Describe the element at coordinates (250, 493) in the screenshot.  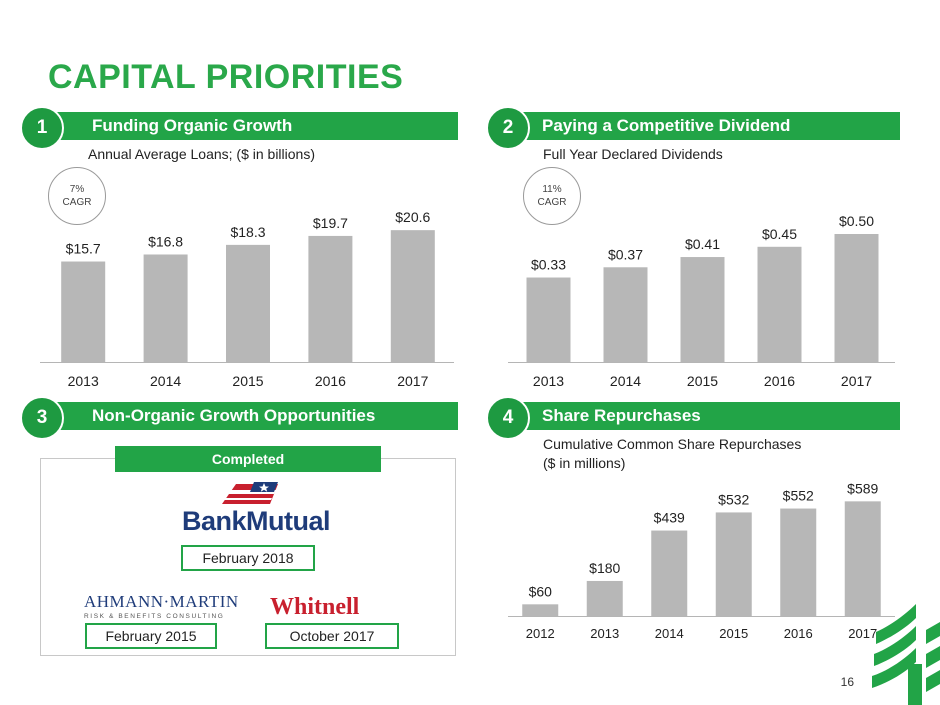
I see `bank-mutual-flag-icon` at that location.